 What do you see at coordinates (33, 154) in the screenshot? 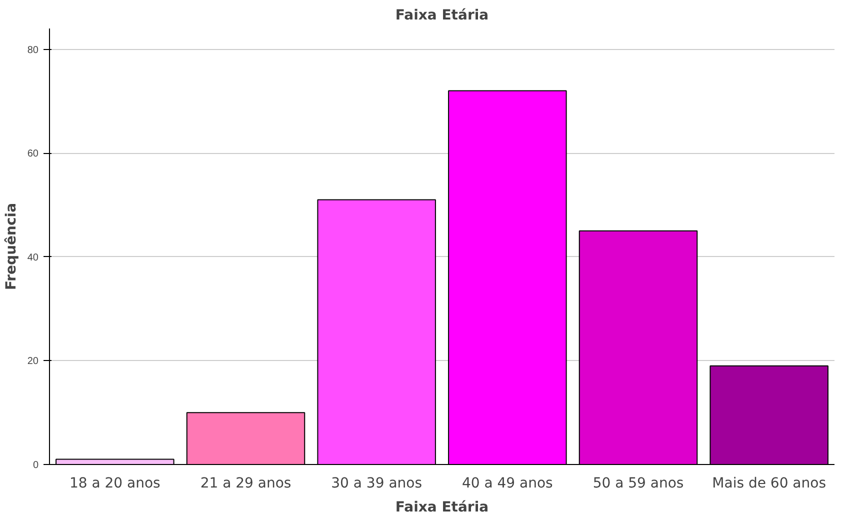
I see `y-tick-label: 60` at bounding box center [33, 154].